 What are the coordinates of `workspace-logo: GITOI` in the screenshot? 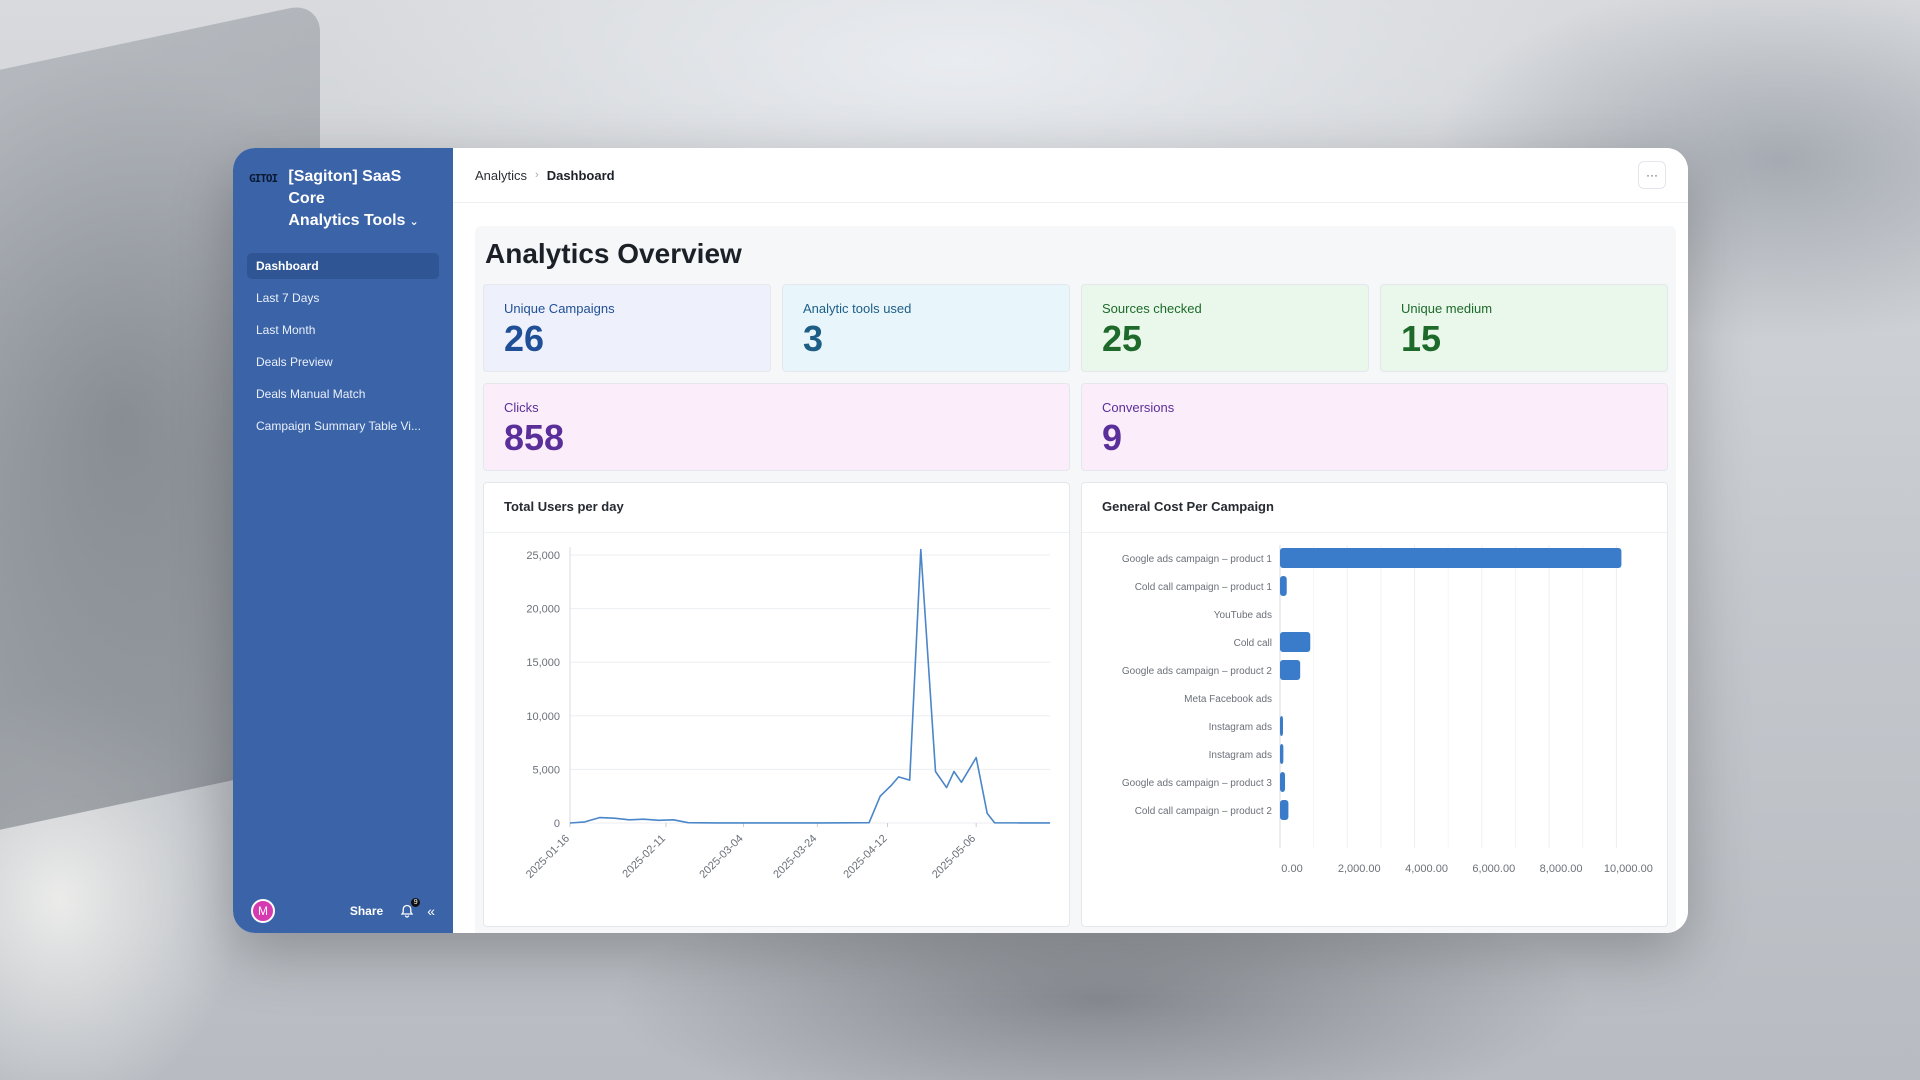 It's located at (263, 178).